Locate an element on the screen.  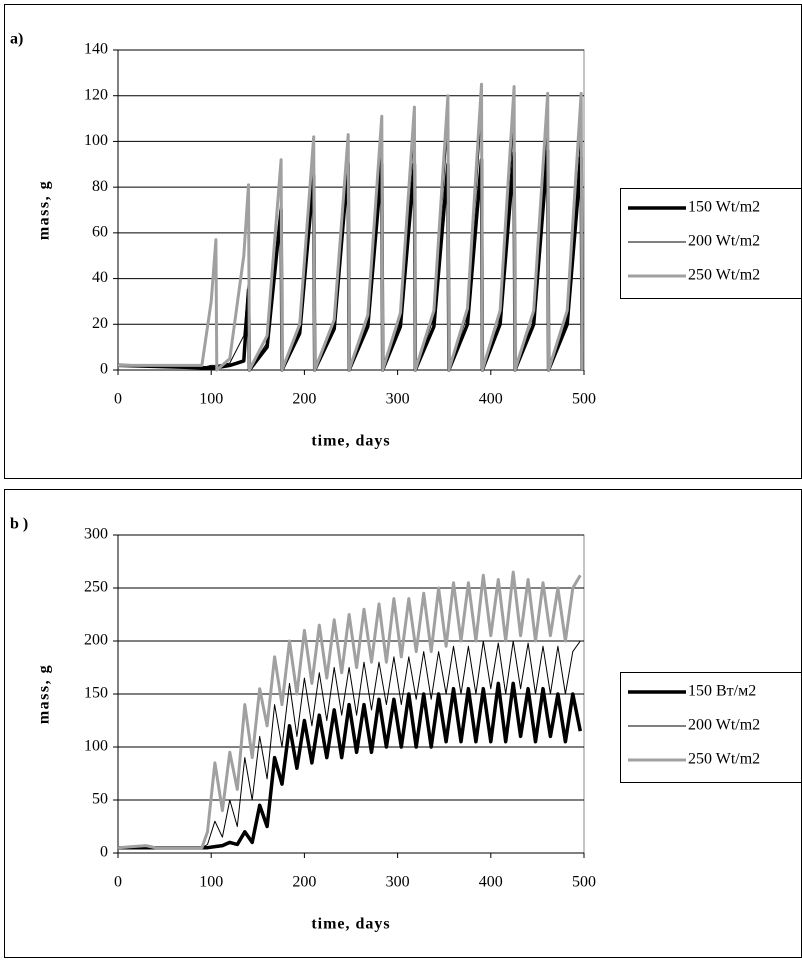
y-tick-label: 50 is located at coordinates (100, 799).